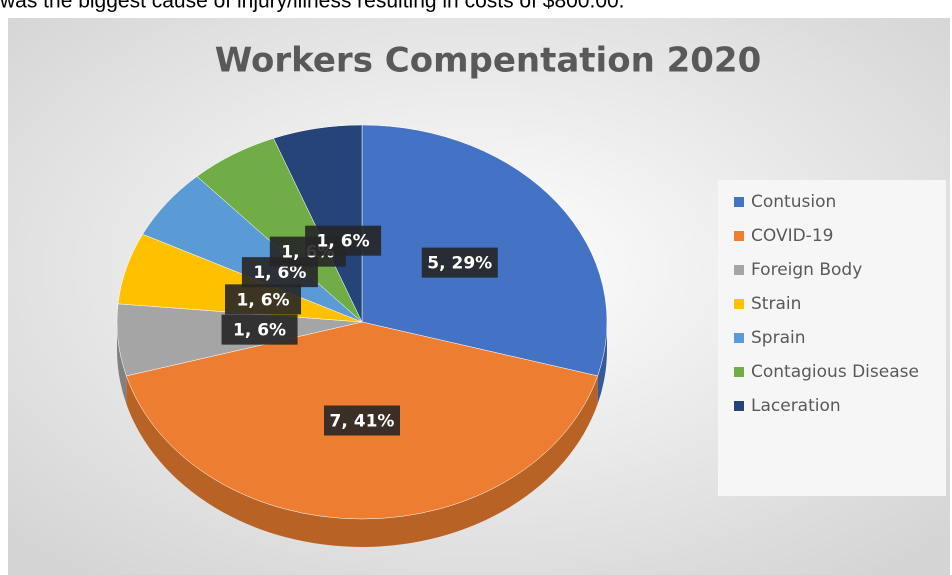  I want to click on chart-title: Workers Compentation 2020, so click(488, 61).